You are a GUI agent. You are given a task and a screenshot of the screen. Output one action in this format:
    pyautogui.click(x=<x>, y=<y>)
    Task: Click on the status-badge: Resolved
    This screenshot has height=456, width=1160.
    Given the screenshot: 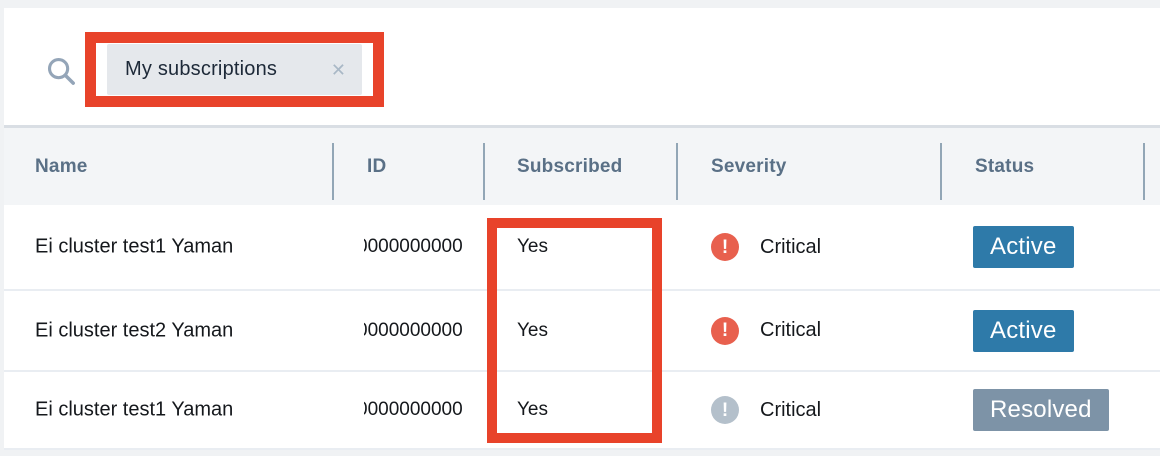 What is the action you would take?
    pyautogui.click(x=1041, y=410)
    